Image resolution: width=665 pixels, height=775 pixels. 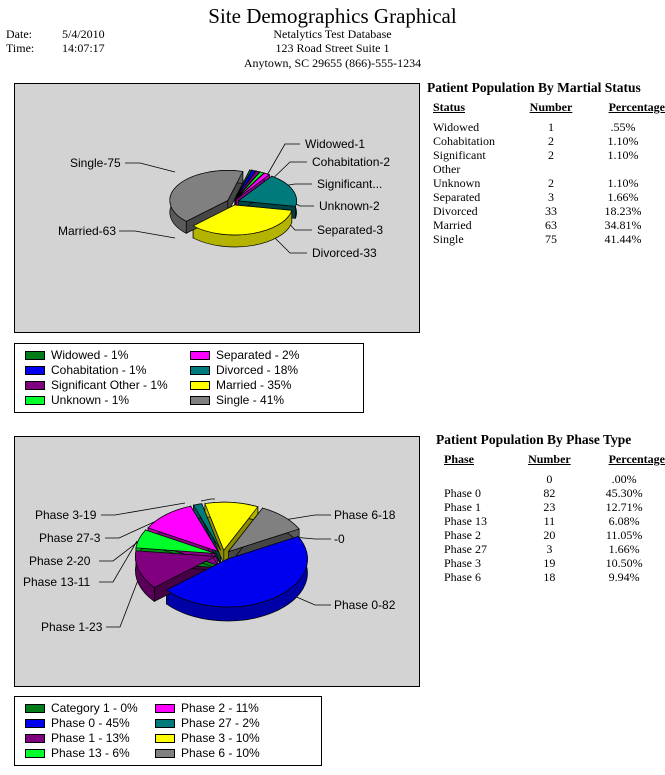 What do you see at coordinates (459, 459) in the screenshot?
I see `column-header-phase: Phase` at bounding box center [459, 459].